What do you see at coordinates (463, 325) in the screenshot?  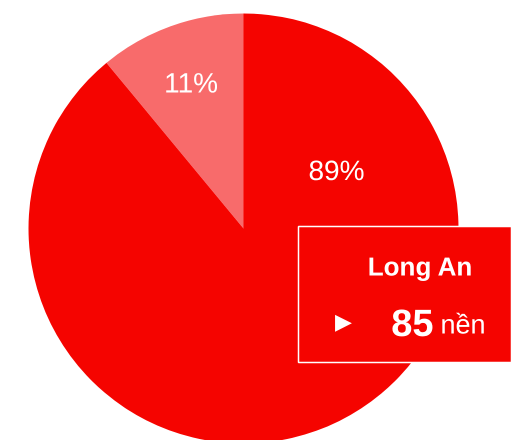 I see `text: nền` at bounding box center [463, 325].